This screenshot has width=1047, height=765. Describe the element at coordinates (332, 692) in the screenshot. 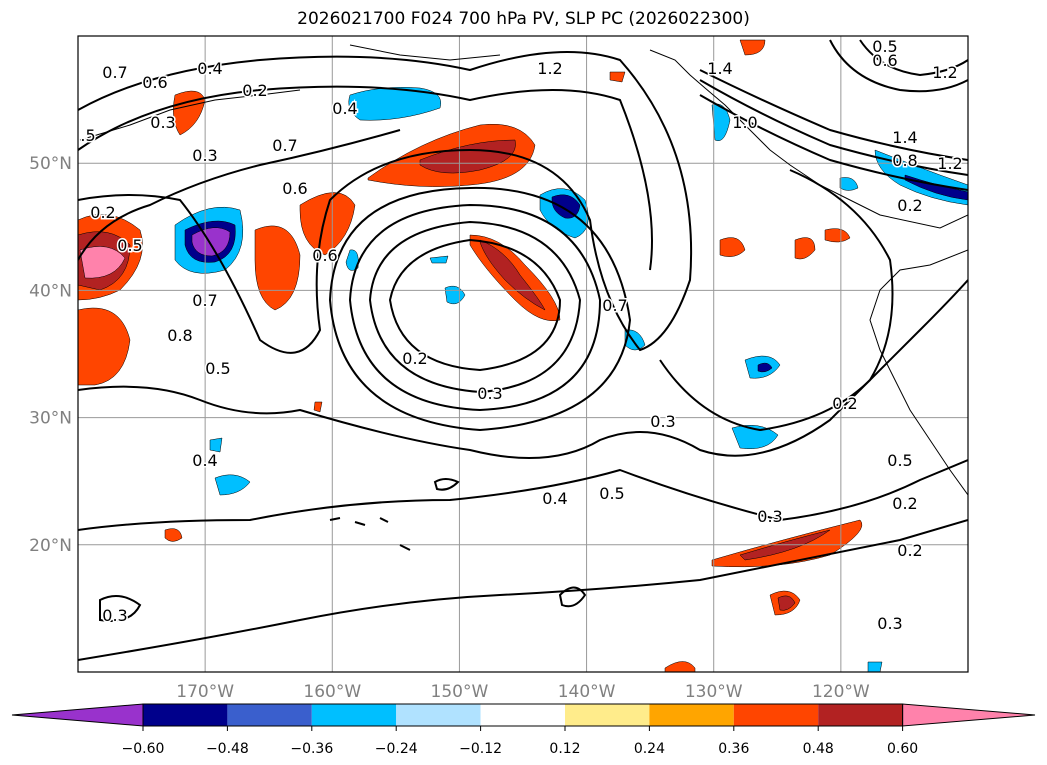

I see `longitude-tick-label: 160°W` at that location.